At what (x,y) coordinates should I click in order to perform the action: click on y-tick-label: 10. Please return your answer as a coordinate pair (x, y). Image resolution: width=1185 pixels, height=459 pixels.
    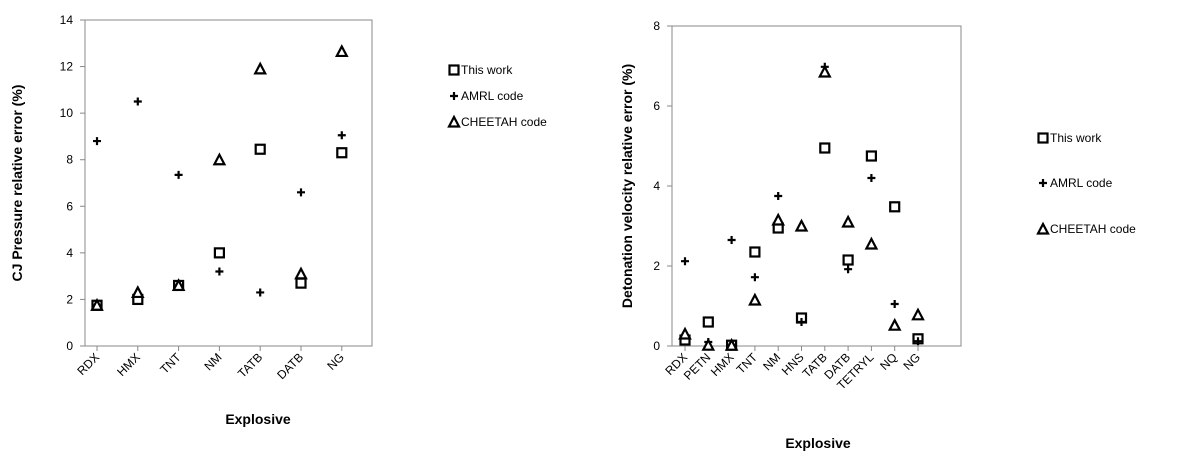
    Looking at the image, I should click on (67, 113).